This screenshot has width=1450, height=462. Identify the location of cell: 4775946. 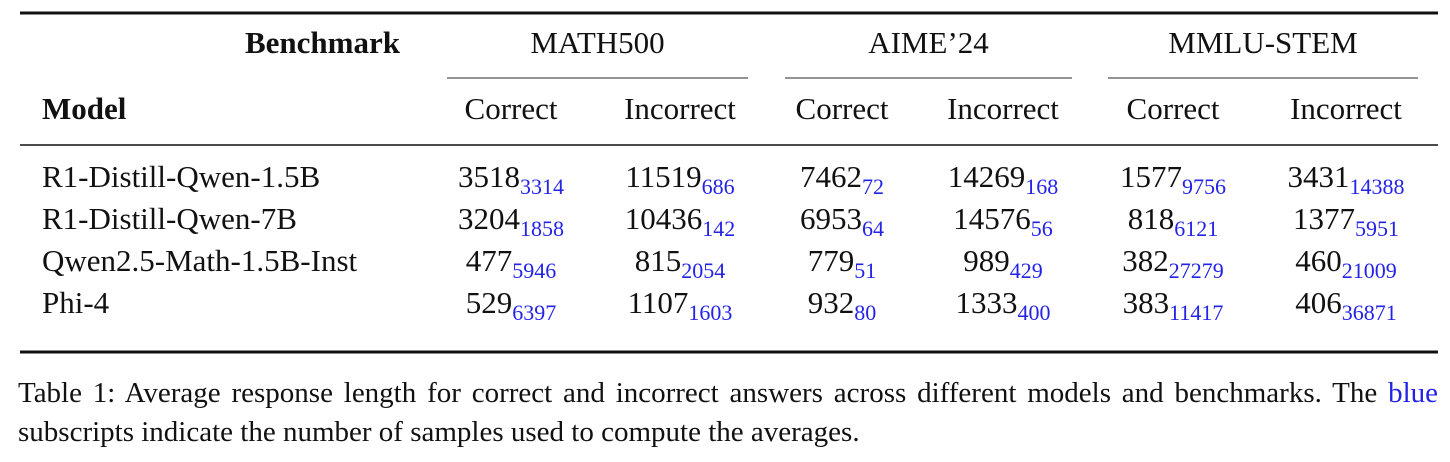
(511, 263).